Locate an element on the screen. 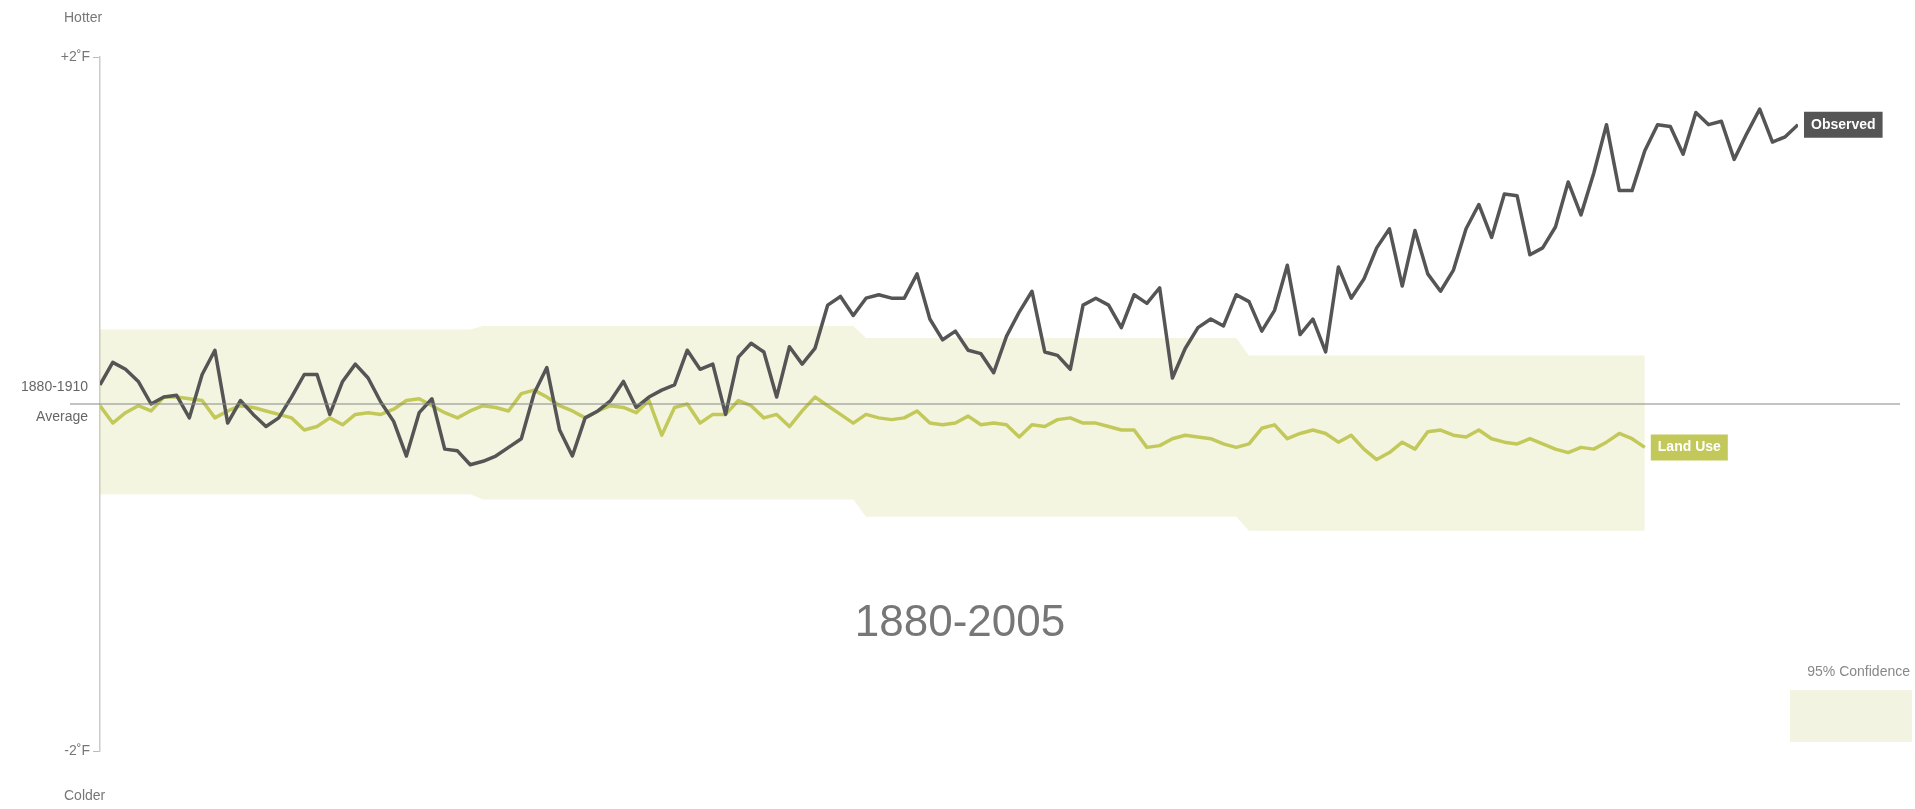 The image size is (1915, 809). text: Colder is located at coordinates (85, 795).